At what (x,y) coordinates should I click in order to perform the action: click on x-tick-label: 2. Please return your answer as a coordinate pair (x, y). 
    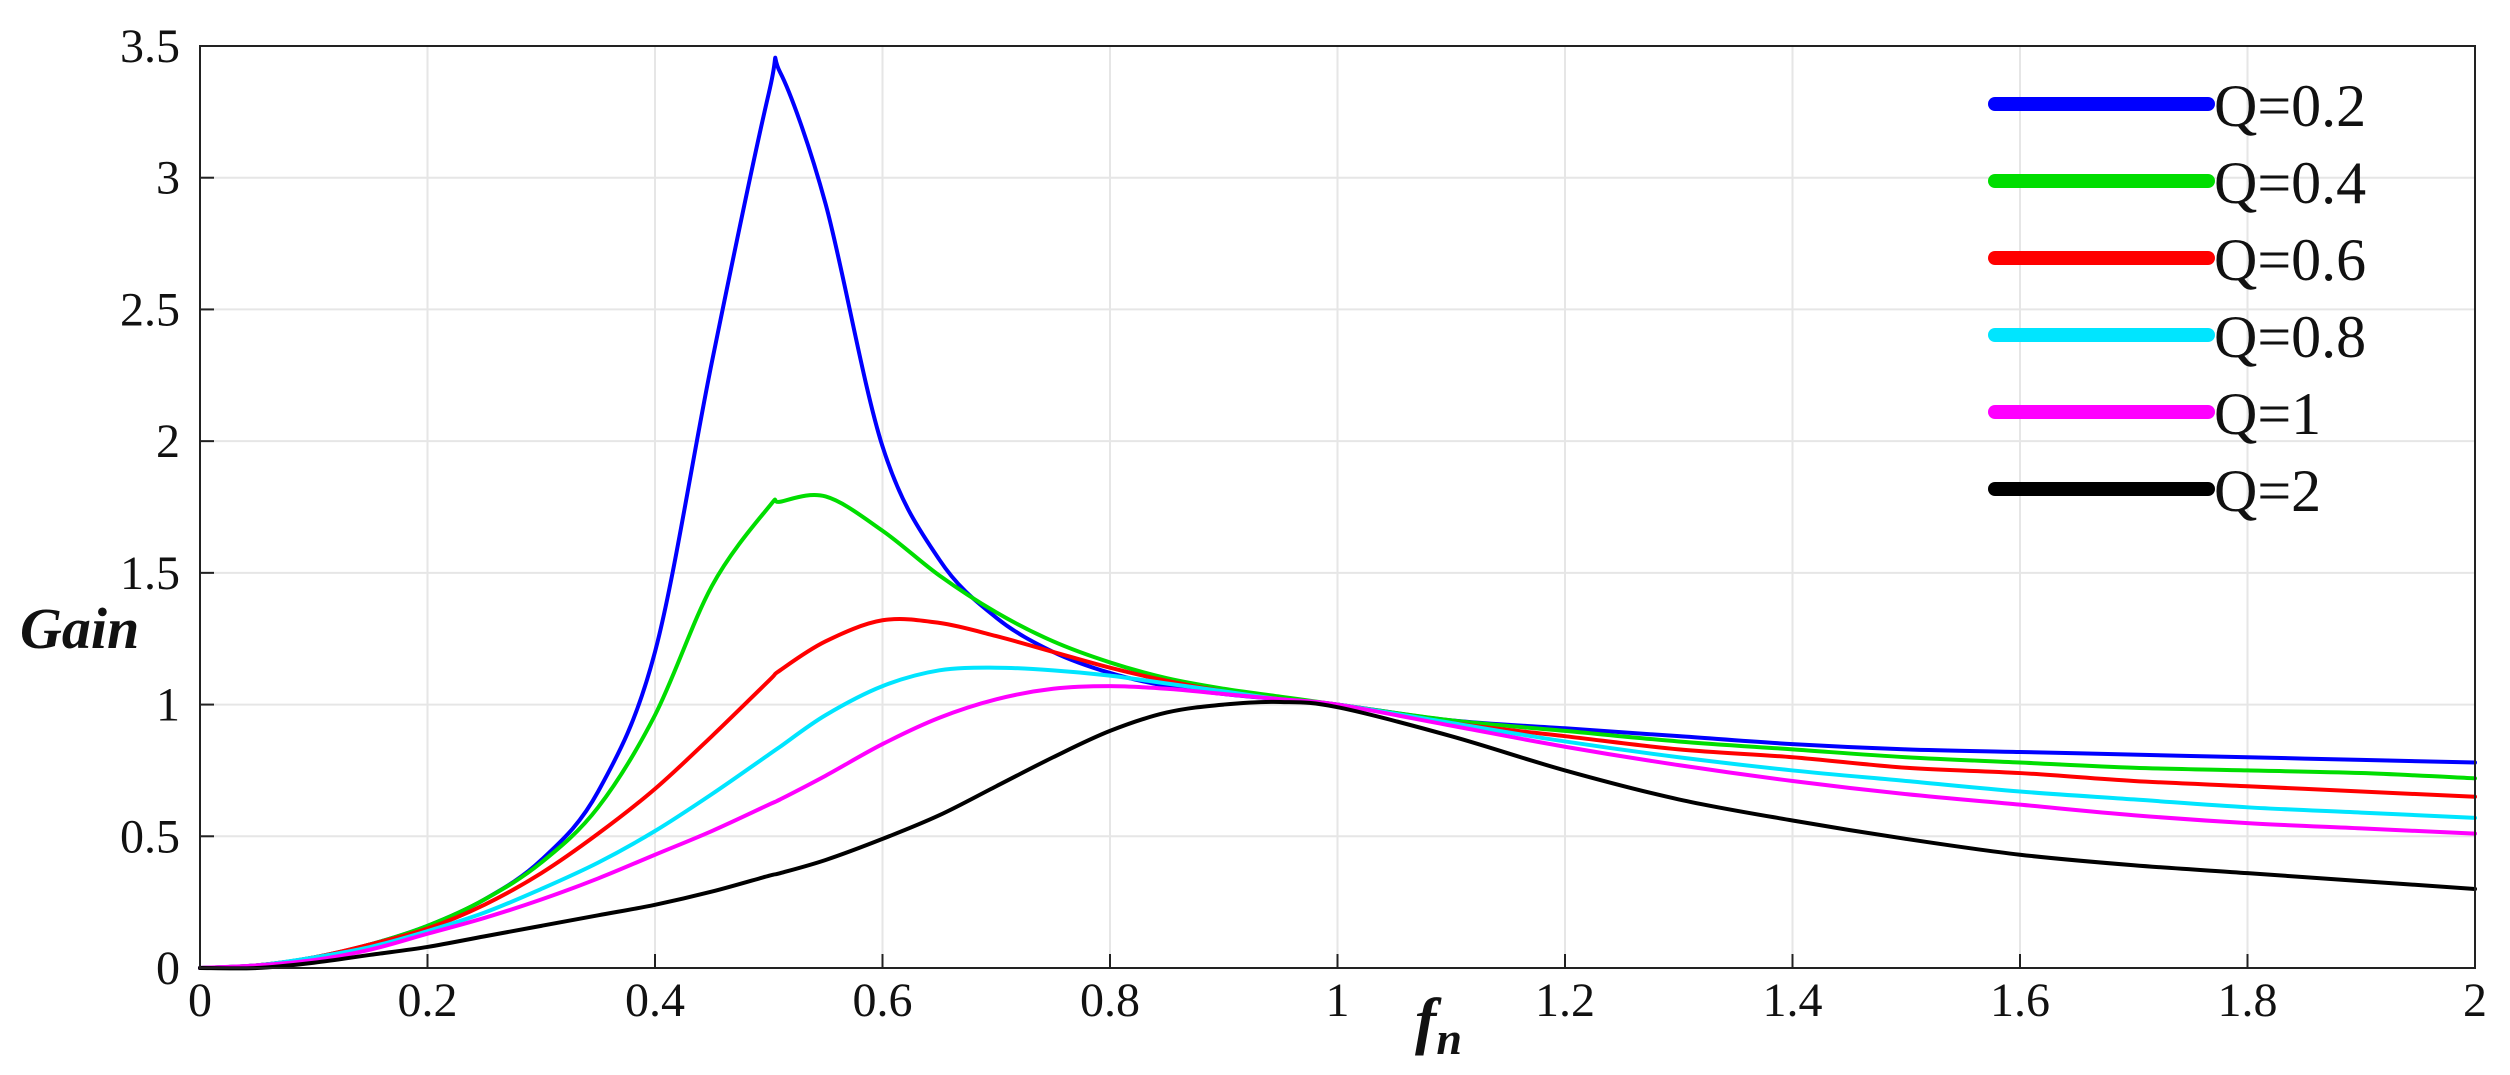
    Looking at the image, I should click on (2475, 1000).